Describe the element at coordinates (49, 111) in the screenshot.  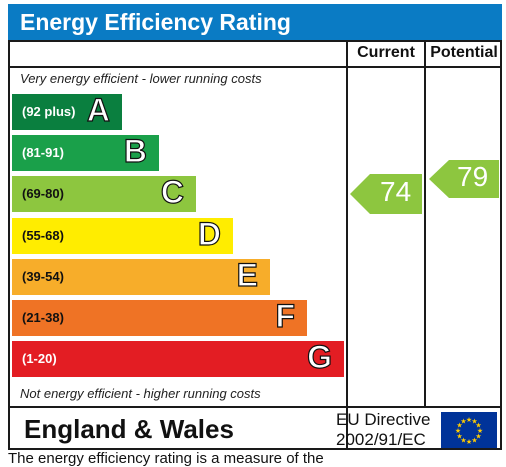
I see `band-range-label: (92 plus)` at that location.